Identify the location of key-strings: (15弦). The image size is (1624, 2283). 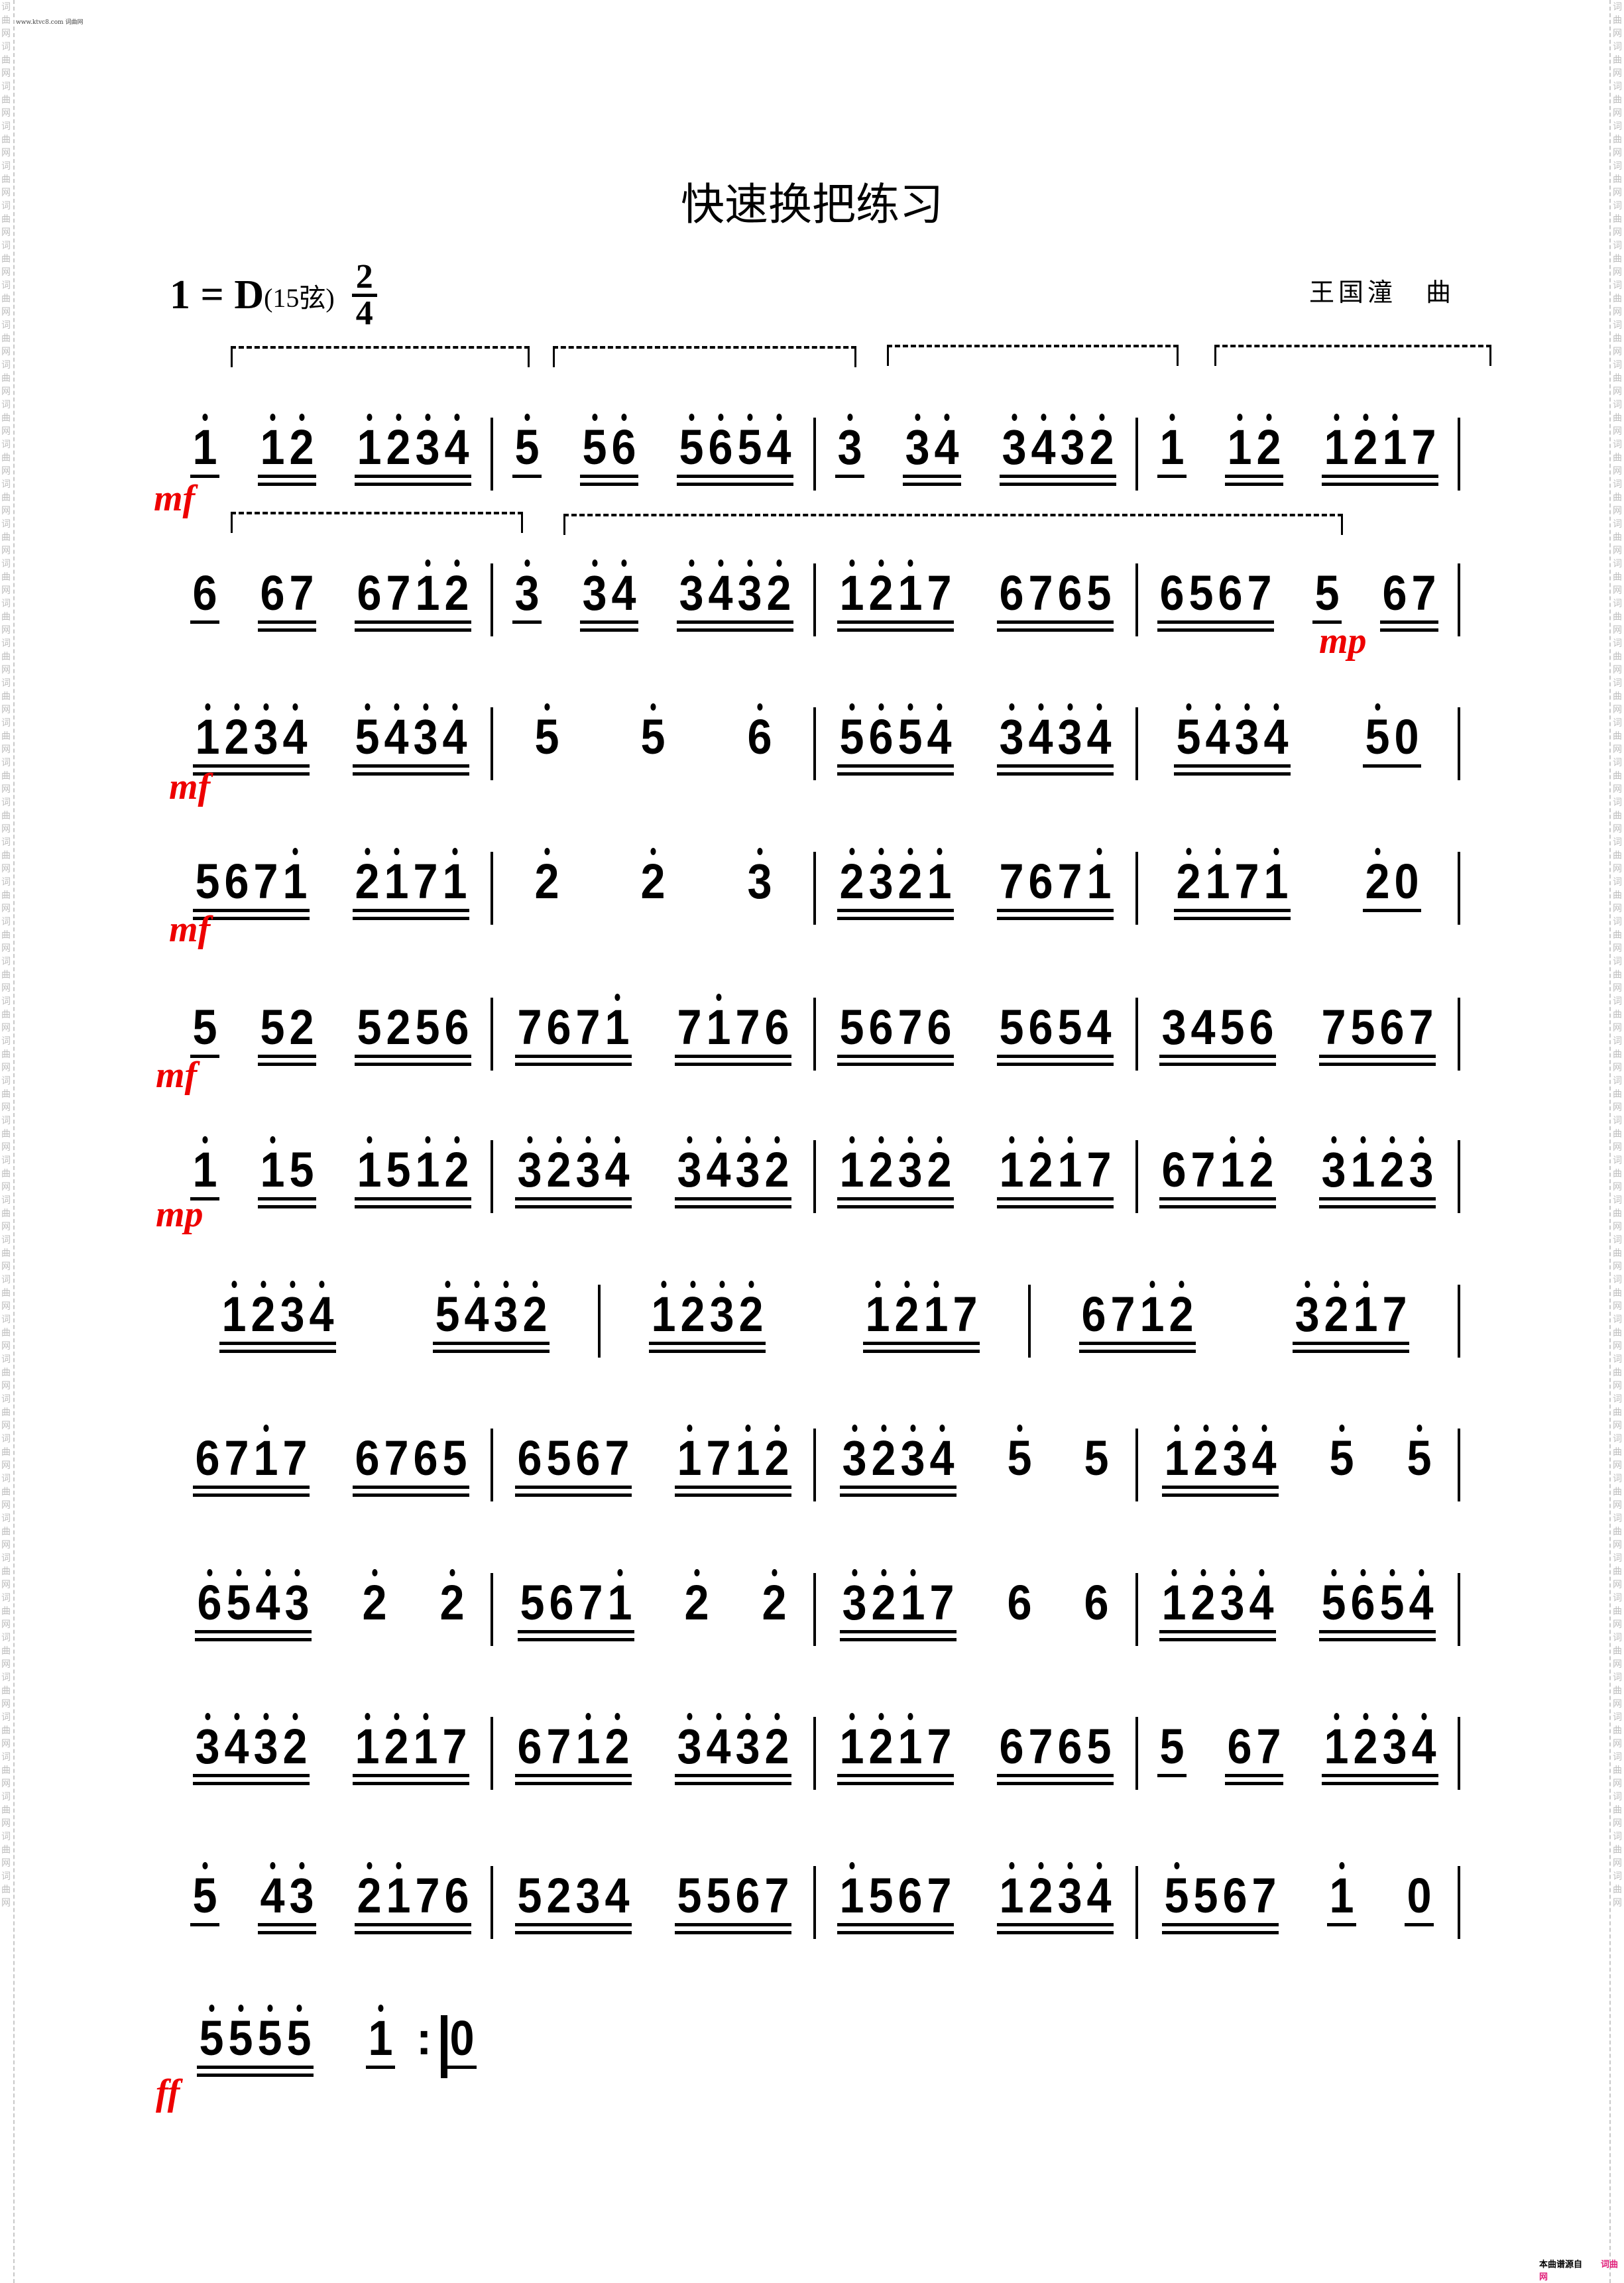
(299, 297).